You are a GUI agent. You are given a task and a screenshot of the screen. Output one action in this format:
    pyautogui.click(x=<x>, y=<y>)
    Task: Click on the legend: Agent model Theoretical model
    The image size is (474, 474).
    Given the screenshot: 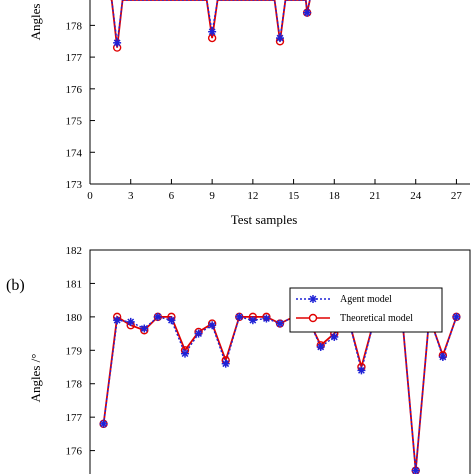 What is the action you would take?
    pyautogui.click(x=366, y=310)
    